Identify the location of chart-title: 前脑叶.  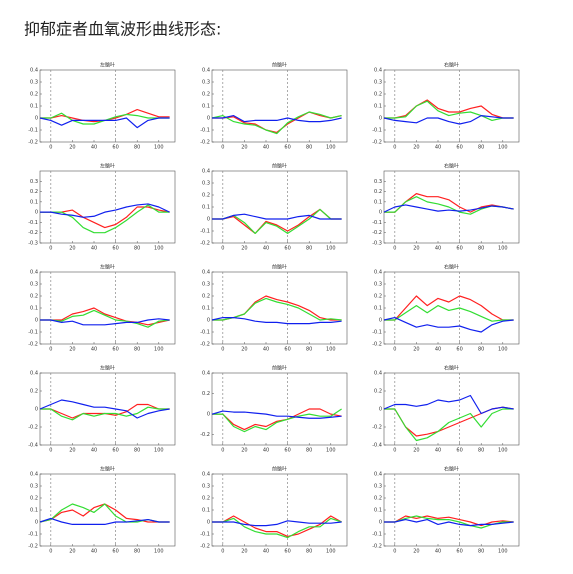
(279, 267).